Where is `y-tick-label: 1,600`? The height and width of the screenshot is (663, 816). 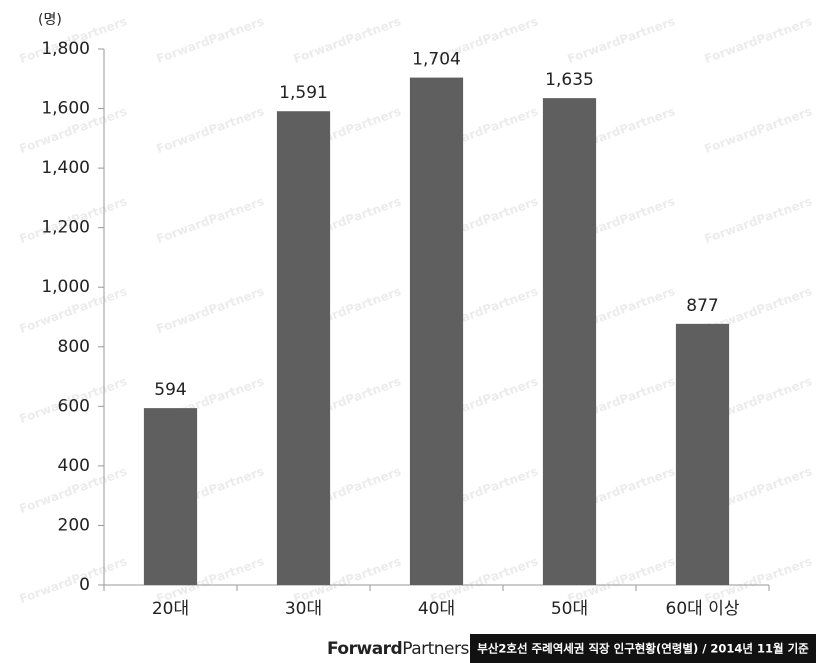 y-tick-label: 1,600 is located at coordinates (65, 109).